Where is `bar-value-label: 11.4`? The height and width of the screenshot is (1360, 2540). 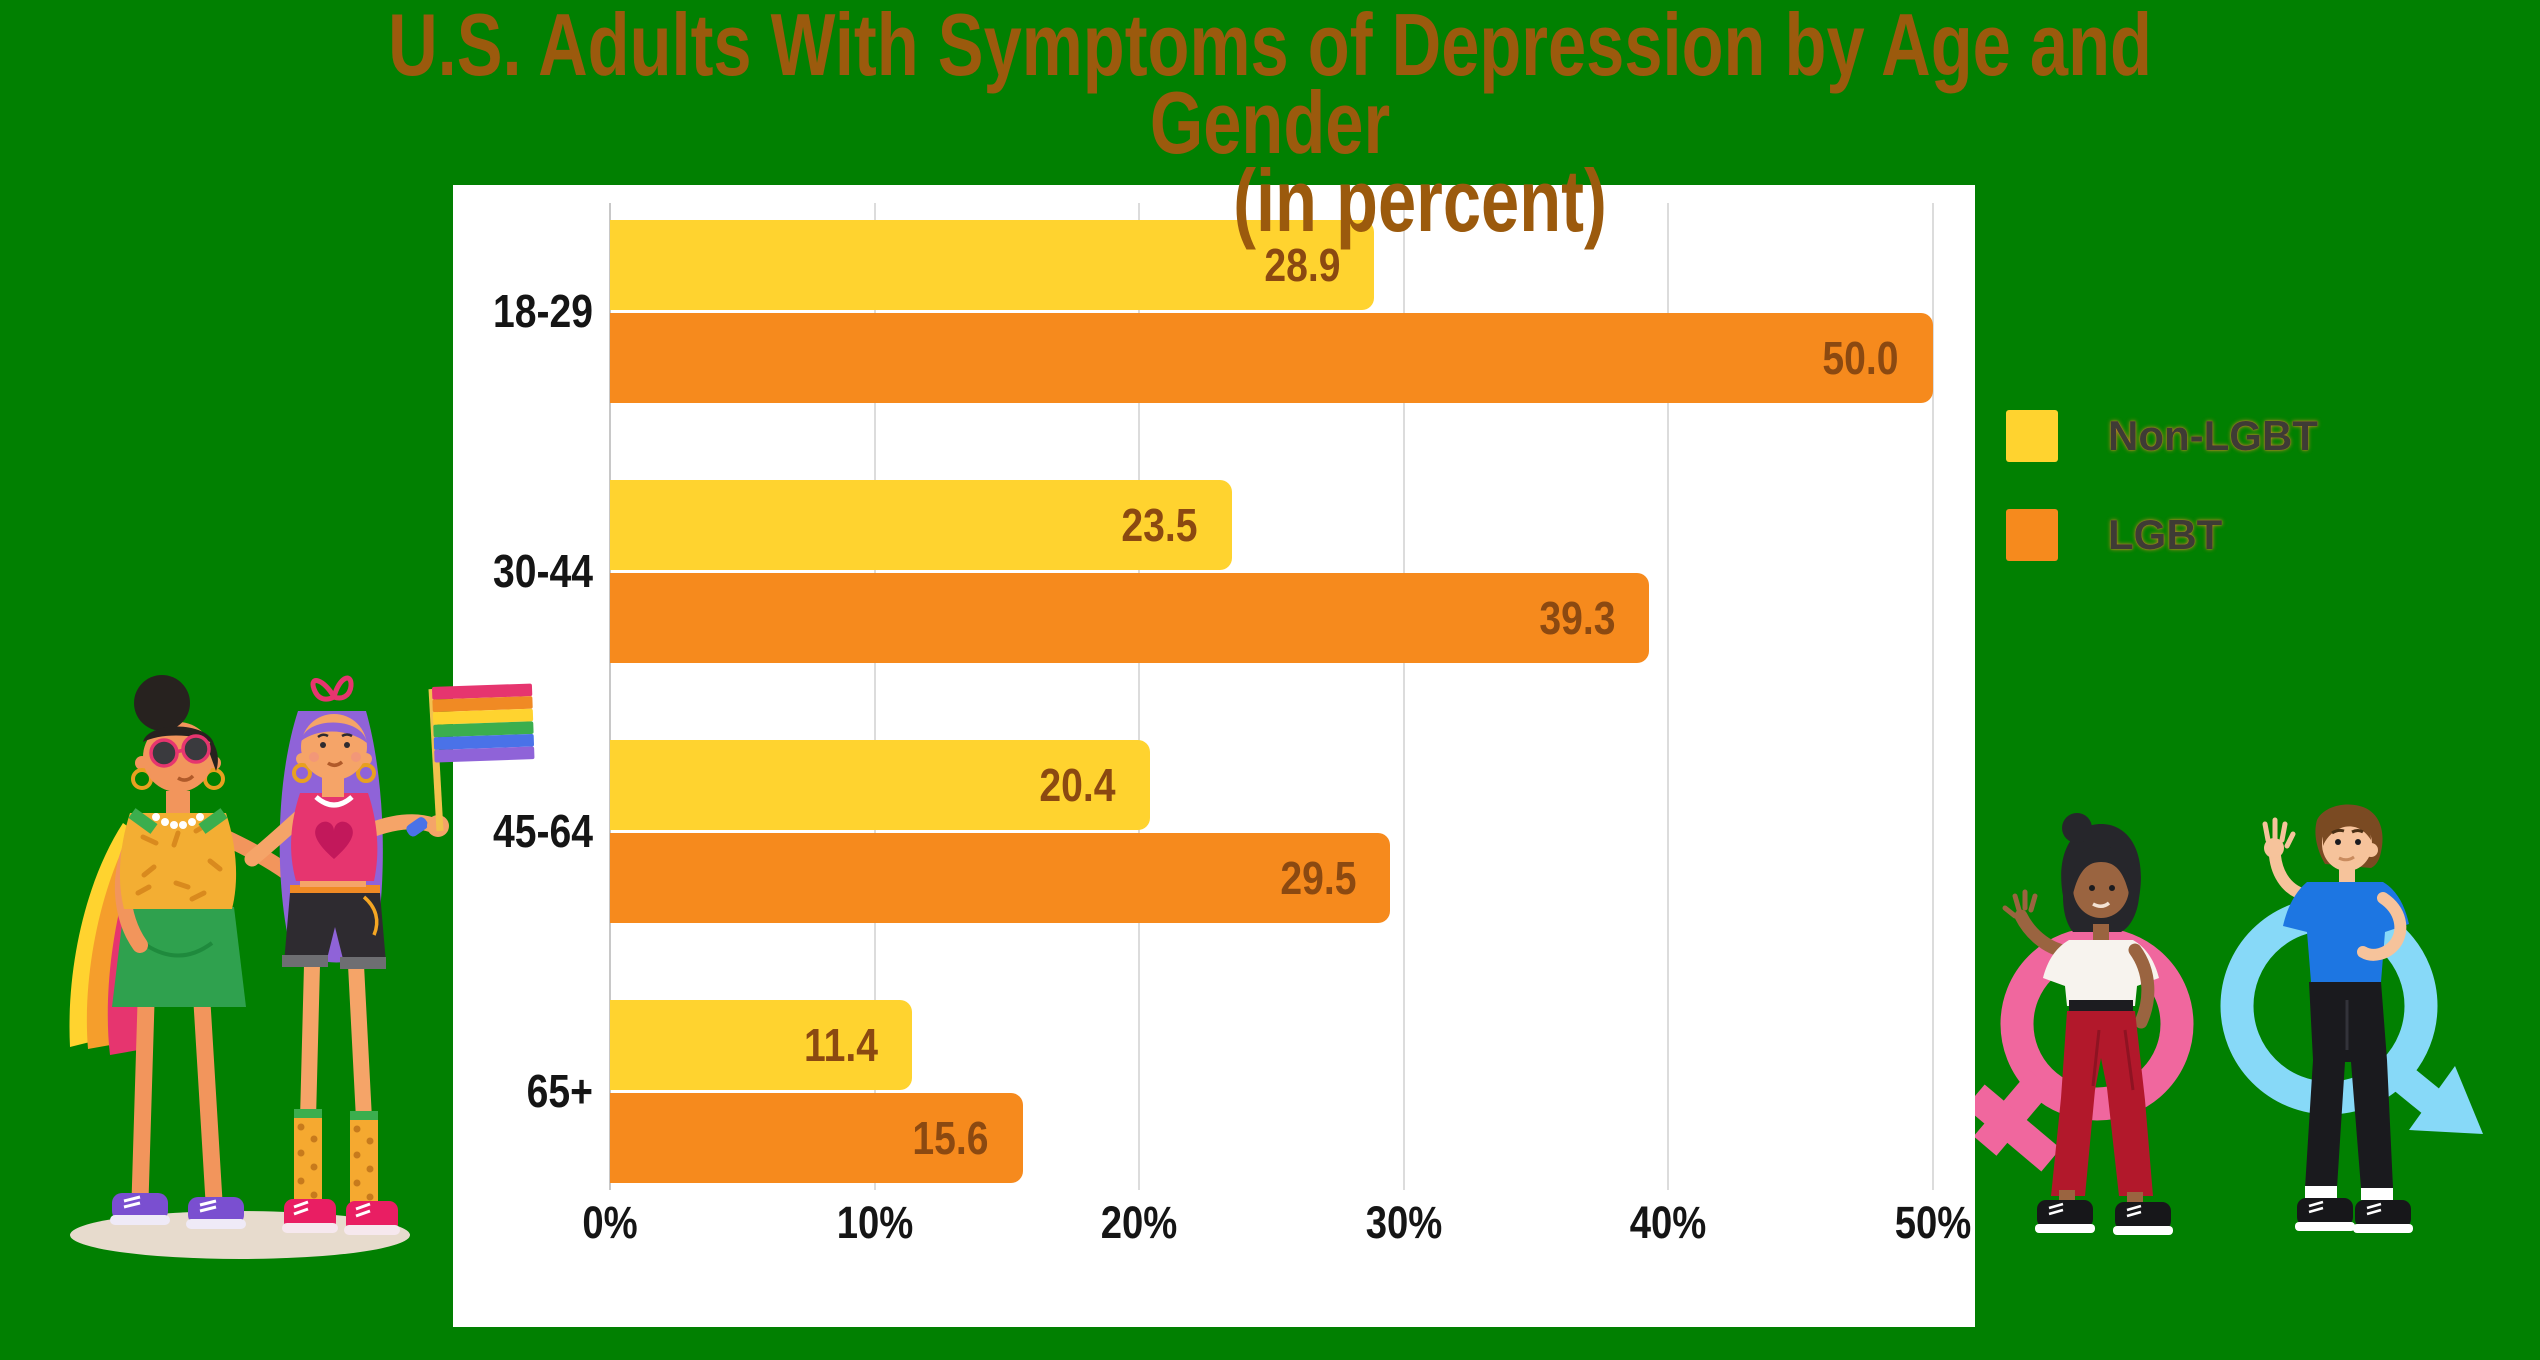 bar-value-label: 11.4 is located at coordinates (840, 1045).